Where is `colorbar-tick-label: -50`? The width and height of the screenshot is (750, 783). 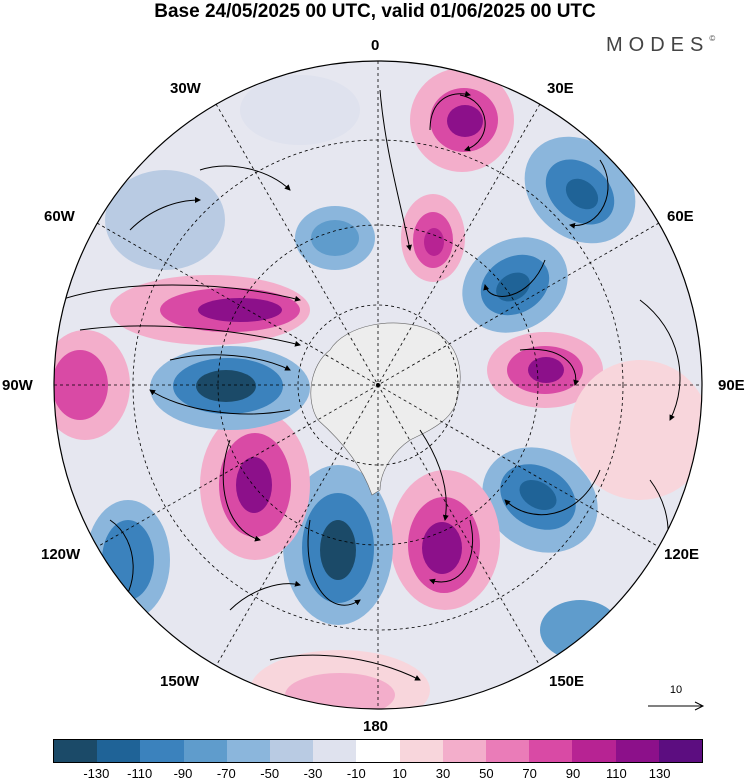
colorbar-tick-label: -50 is located at coordinates (270, 773).